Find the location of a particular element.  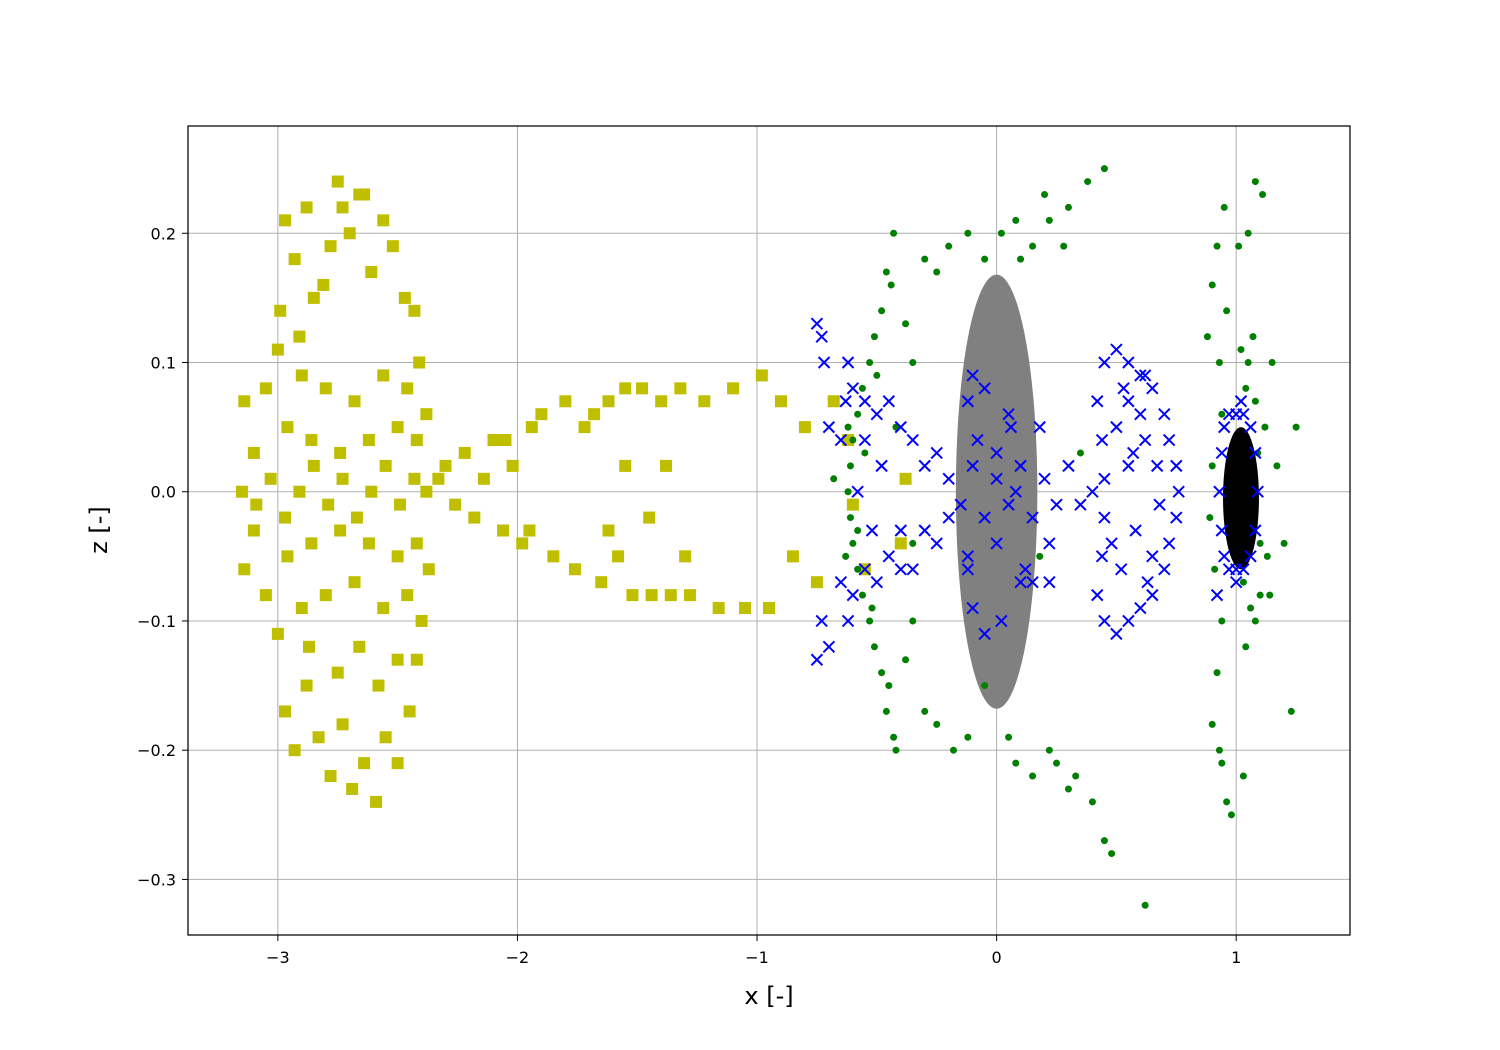

x-tick-label: 0 is located at coordinates (997, 957).